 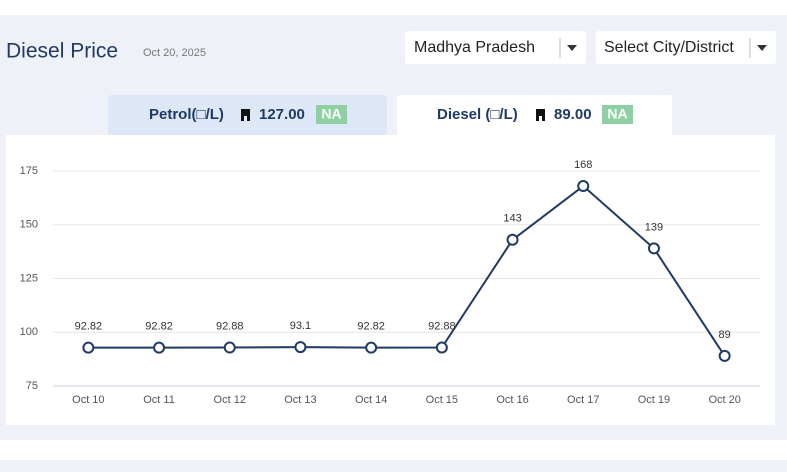 What do you see at coordinates (725, 335) in the screenshot?
I see `data-label: 89` at bounding box center [725, 335].